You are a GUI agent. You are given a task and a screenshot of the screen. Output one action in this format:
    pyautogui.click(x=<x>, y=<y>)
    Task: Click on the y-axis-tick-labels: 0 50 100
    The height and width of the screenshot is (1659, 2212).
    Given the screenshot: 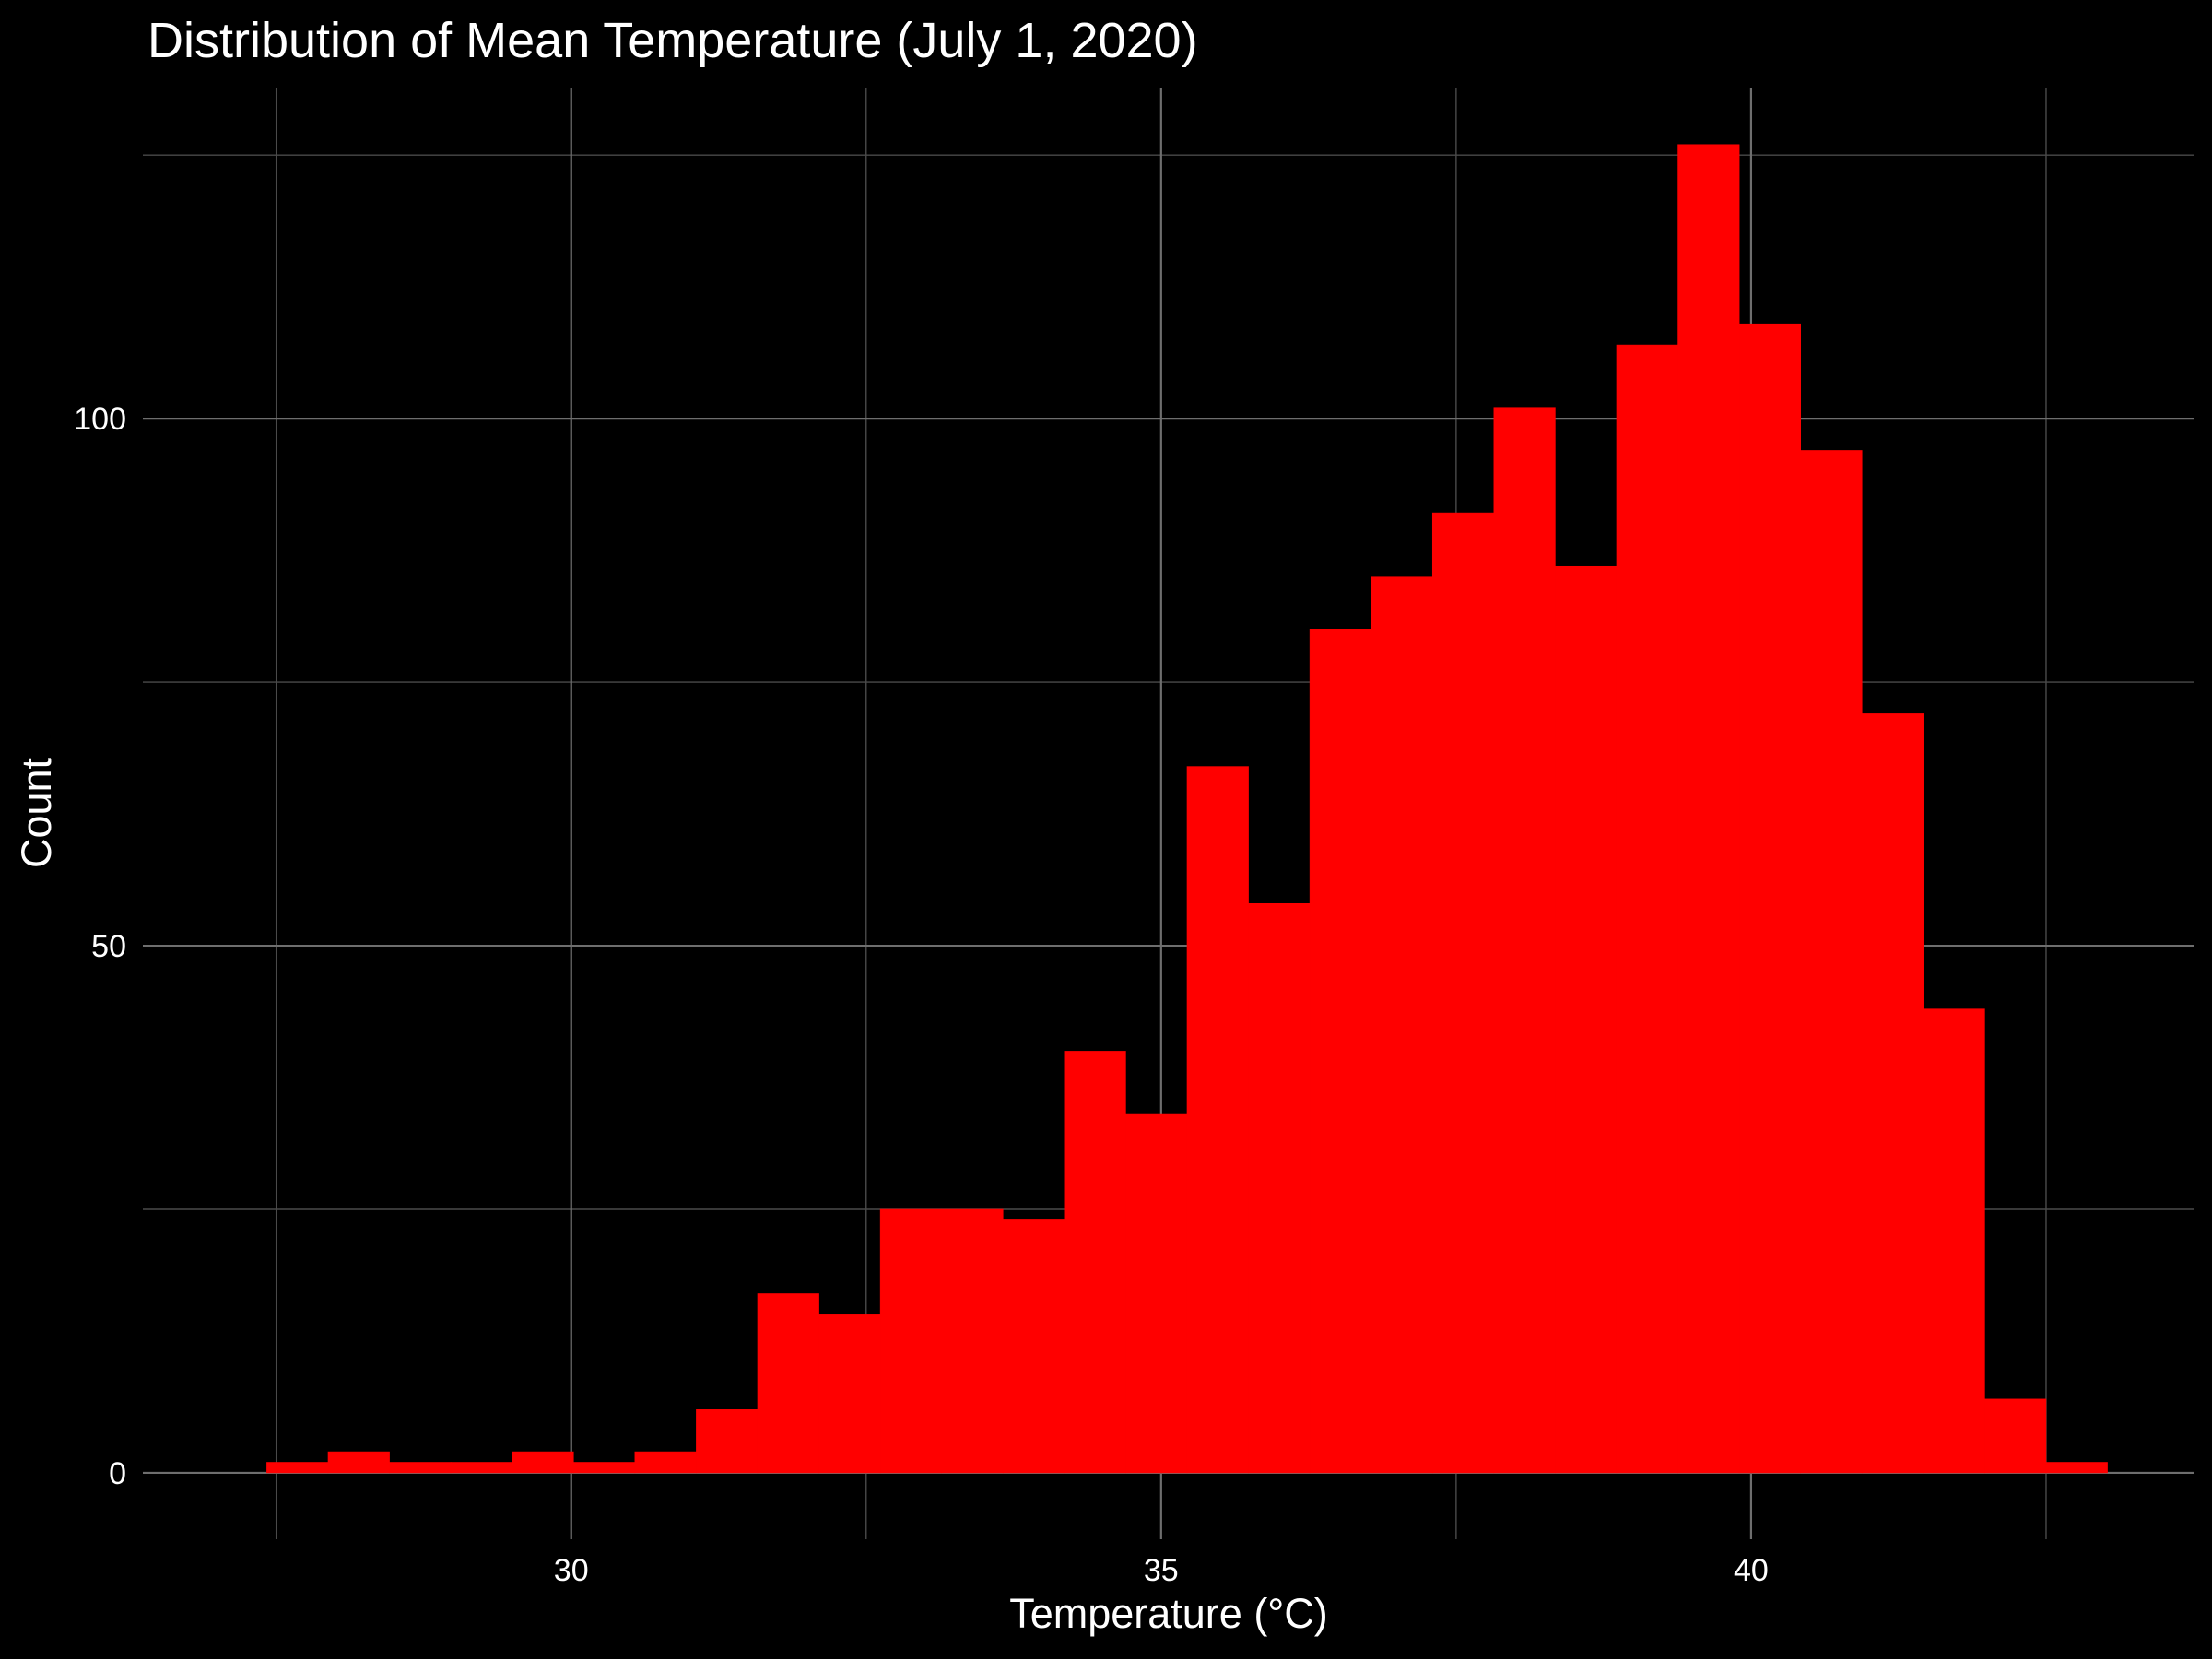 What is the action you would take?
    pyautogui.click(x=100, y=946)
    